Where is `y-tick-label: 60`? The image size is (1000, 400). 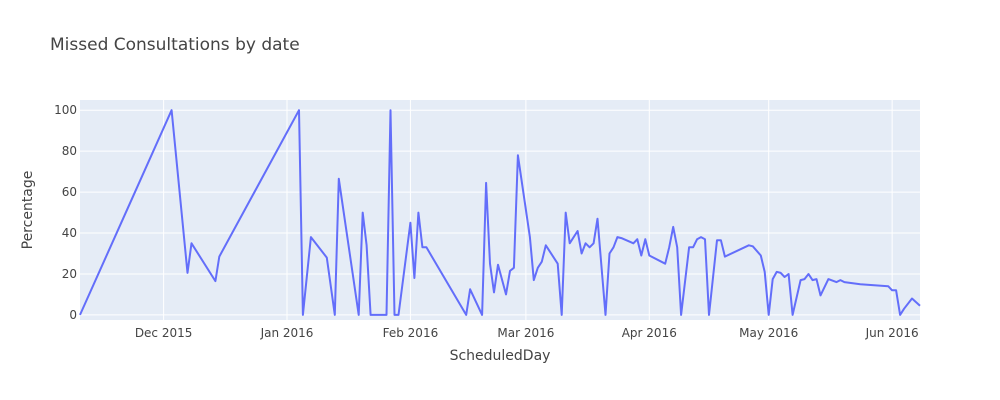 y-tick-label: 60 is located at coordinates (69, 192).